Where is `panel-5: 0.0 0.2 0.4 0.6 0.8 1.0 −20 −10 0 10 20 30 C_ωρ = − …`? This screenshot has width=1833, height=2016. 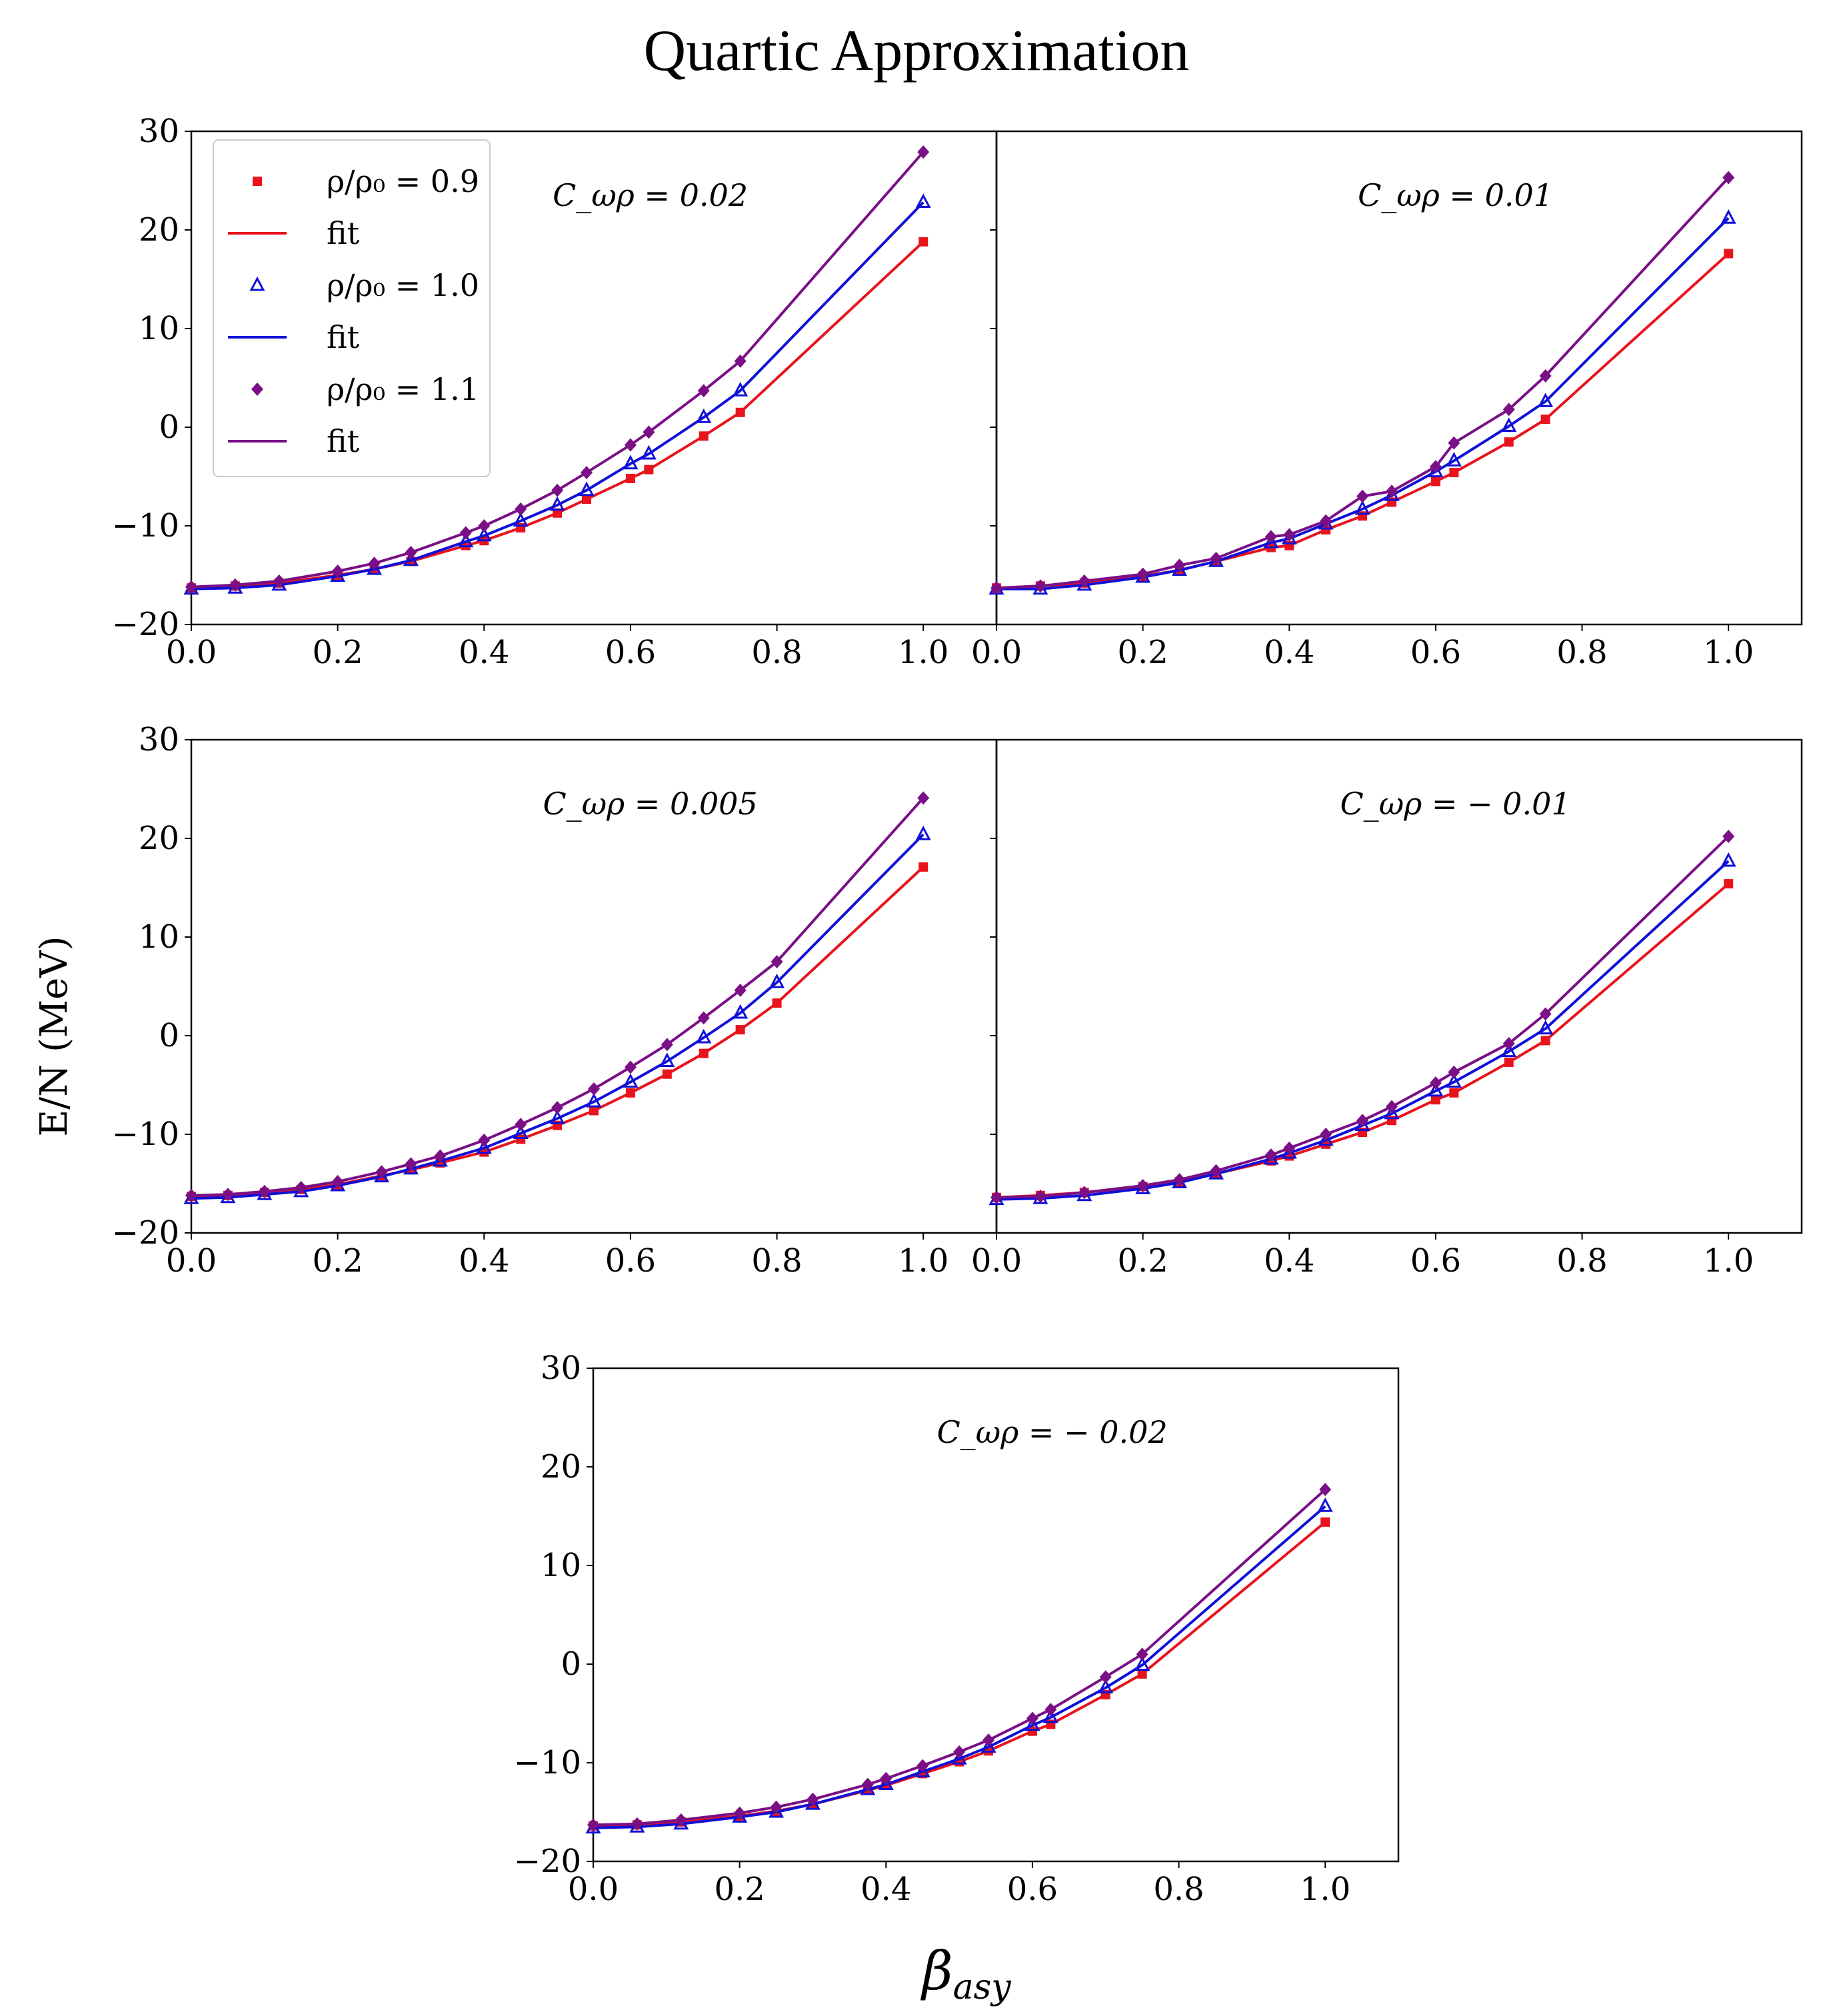
panel-5: 0.0 0.2 0.4 0.6 0.8 1.0 −20 −10 0 10 20 30 C_ωρ = − … is located at coordinates (957, 1629).